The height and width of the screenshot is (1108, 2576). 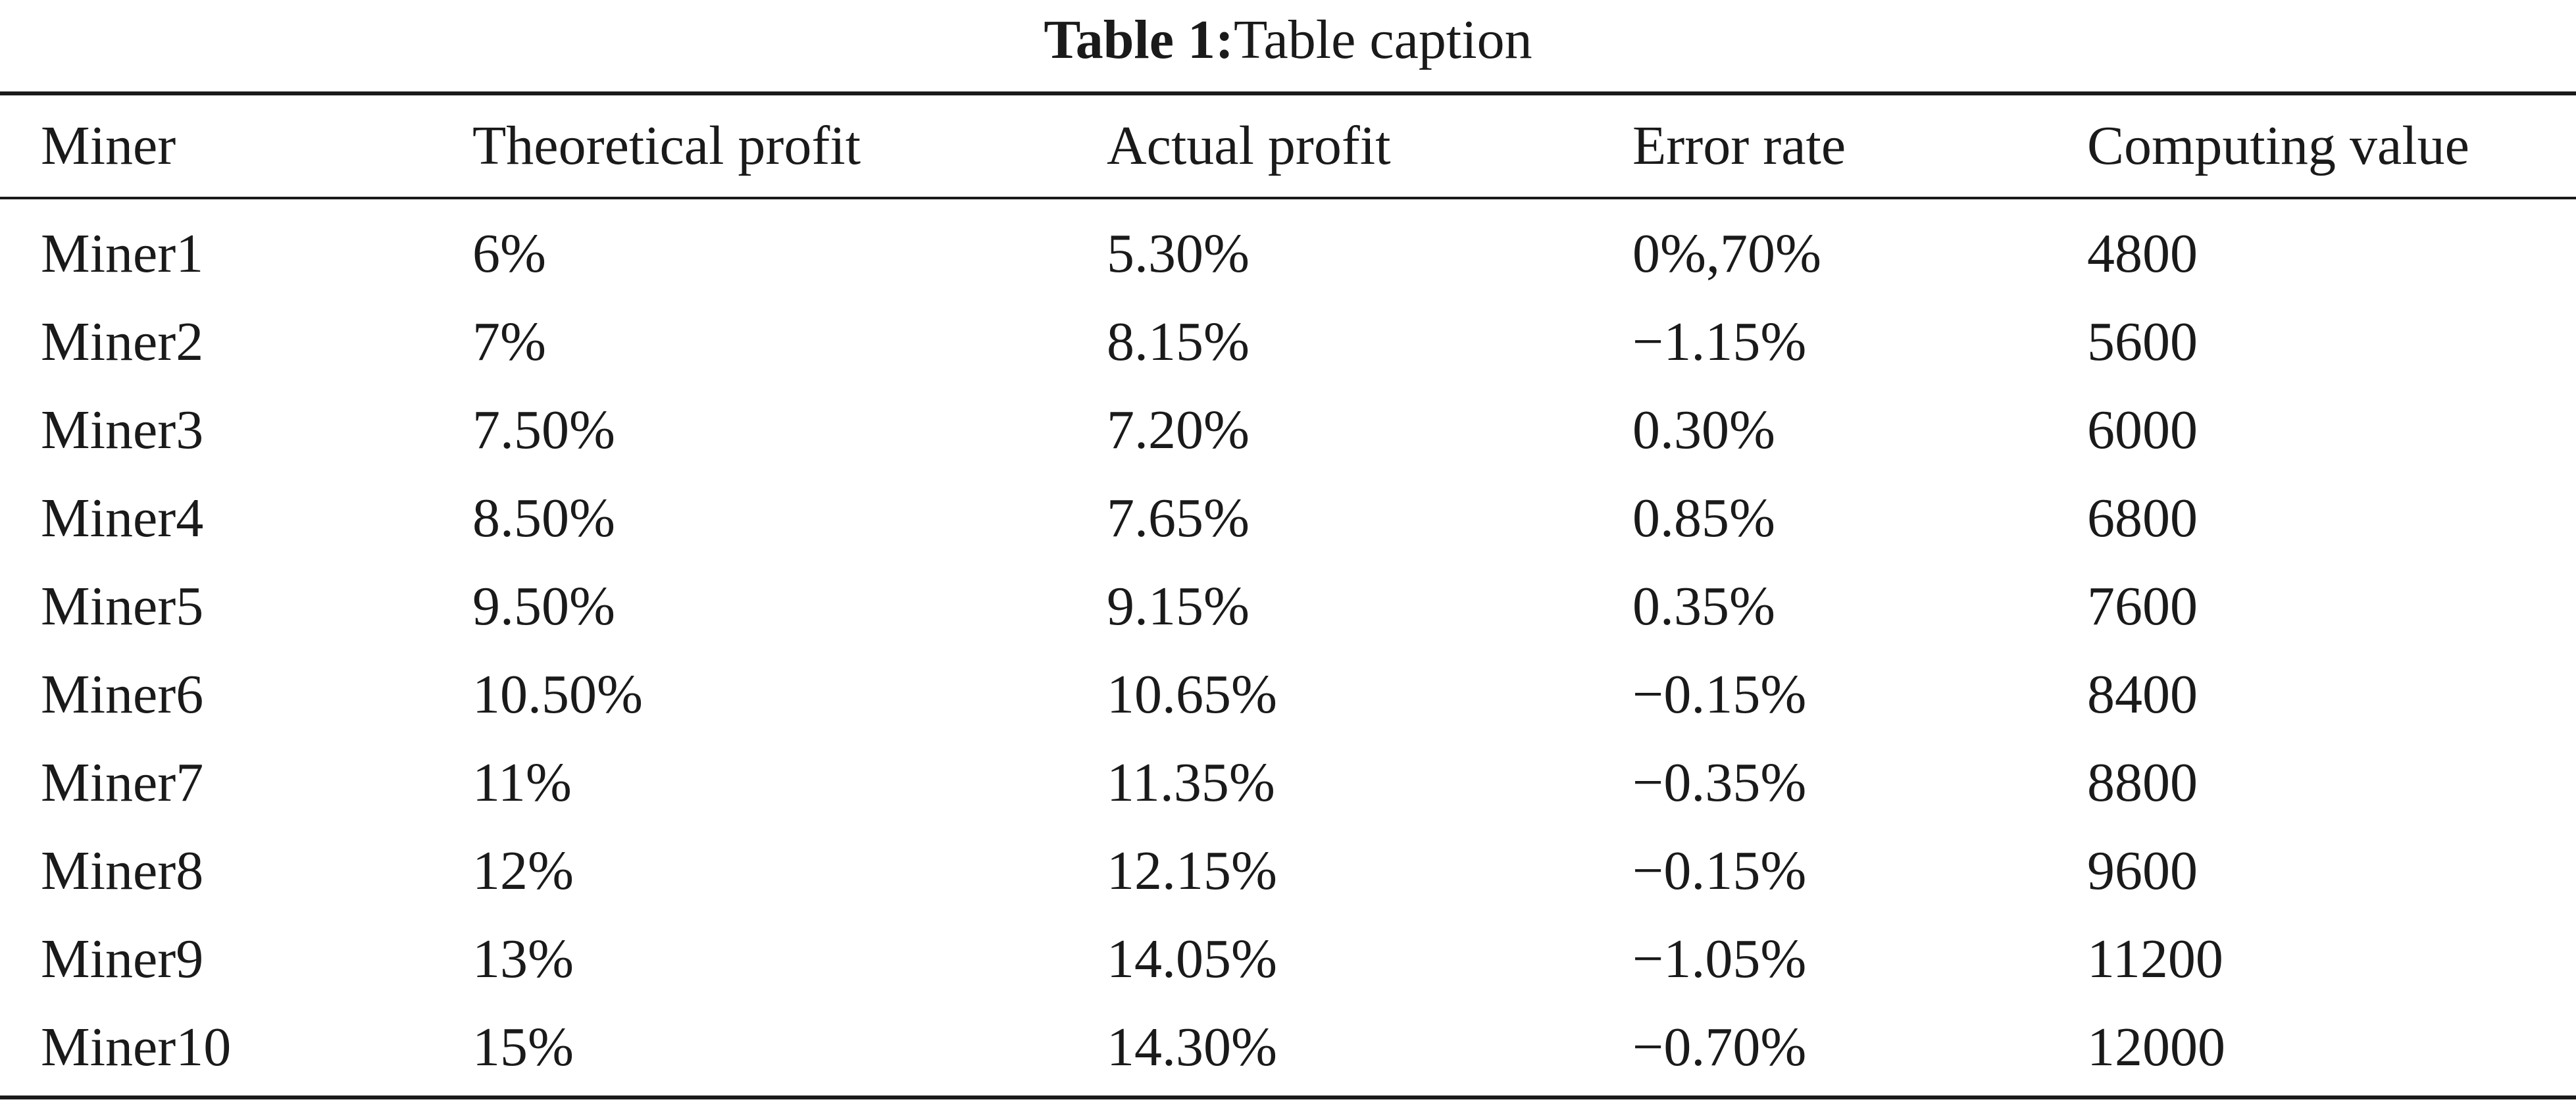 What do you see at coordinates (1139, 39) in the screenshot?
I see `caption-label: Table 1:` at bounding box center [1139, 39].